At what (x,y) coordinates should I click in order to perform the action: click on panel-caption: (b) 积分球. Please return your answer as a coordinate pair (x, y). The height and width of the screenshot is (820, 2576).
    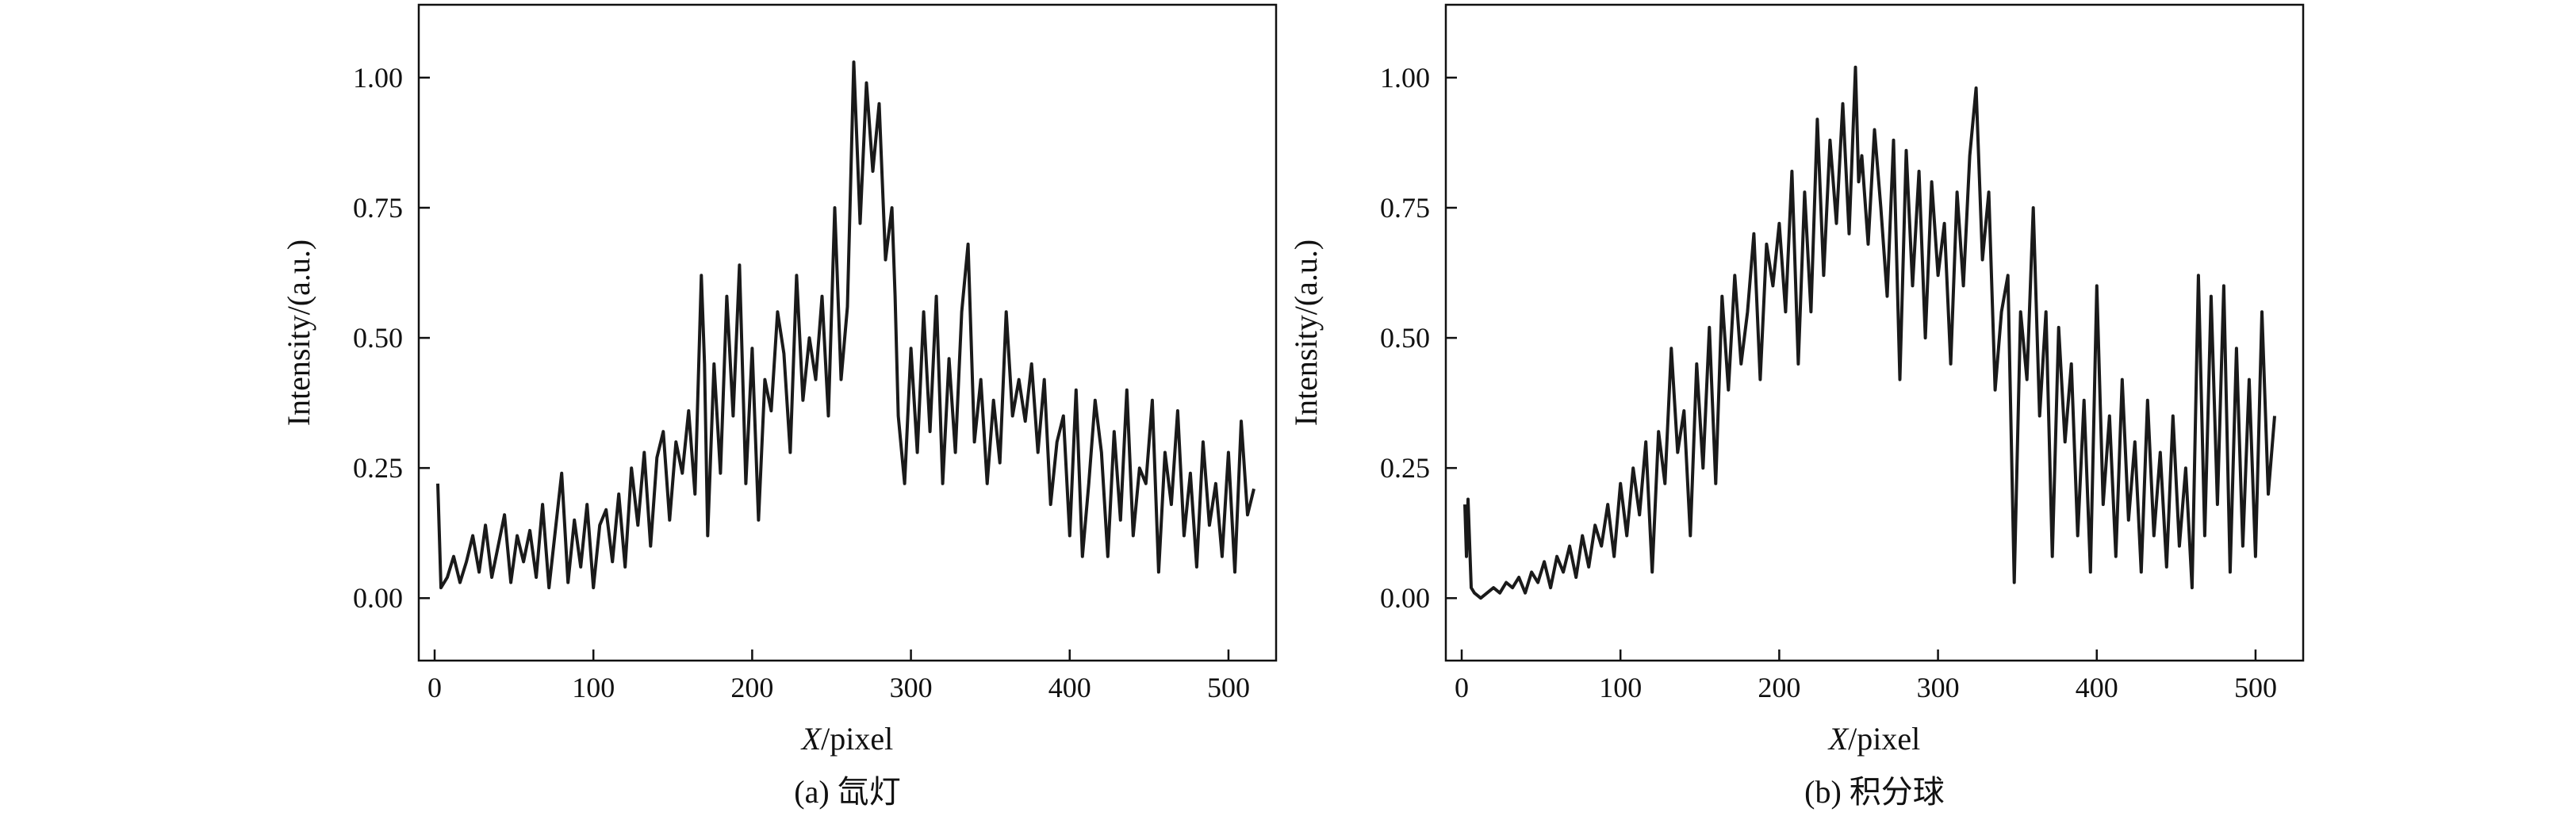
    Looking at the image, I should click on (1874, 792).